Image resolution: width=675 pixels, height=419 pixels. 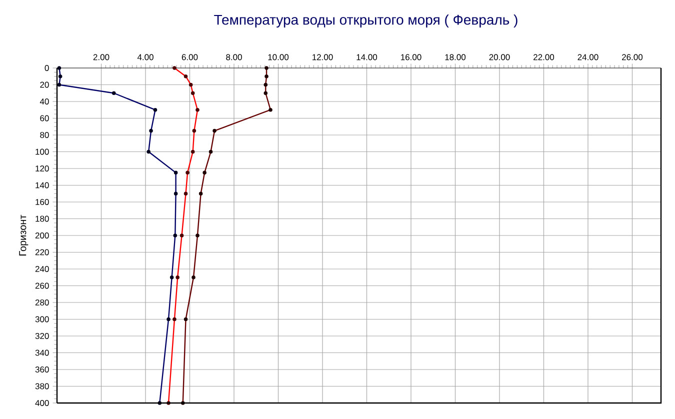 What do you see at coordinates (44, 85) in the screenshot?
I see `y-tick-label: 20` at bounding box center [44, 85].